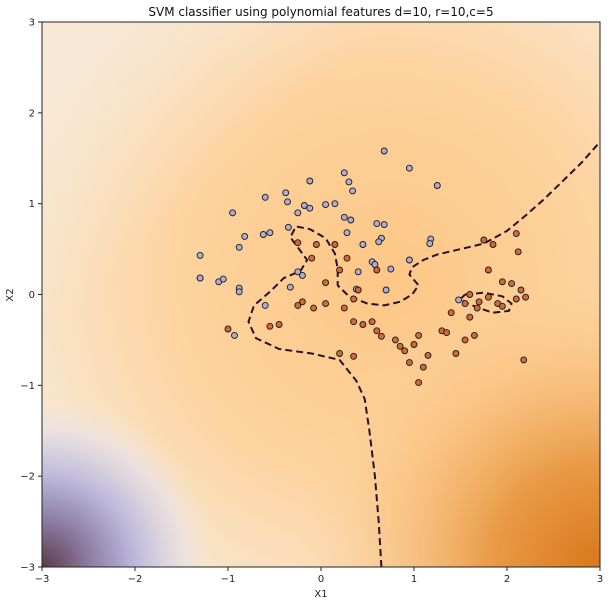 Image resolution: width=611 pixels, height=604 pixels. I want to click on x-tick-label: 1, so click(414, 579).